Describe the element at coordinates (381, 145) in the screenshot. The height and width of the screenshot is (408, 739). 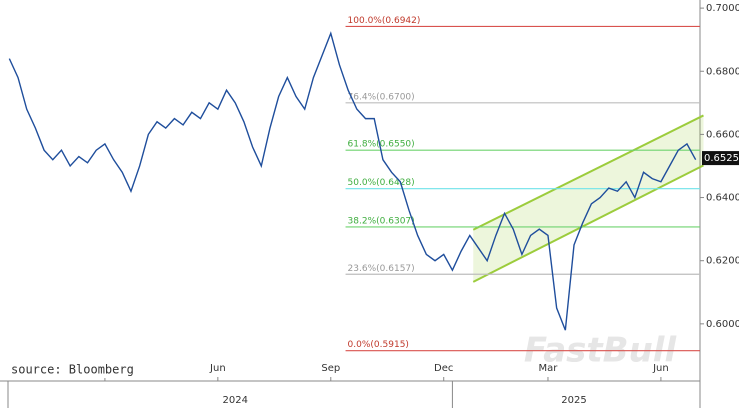
I see `fib-label: 61.8%(0.6550)` at that location.